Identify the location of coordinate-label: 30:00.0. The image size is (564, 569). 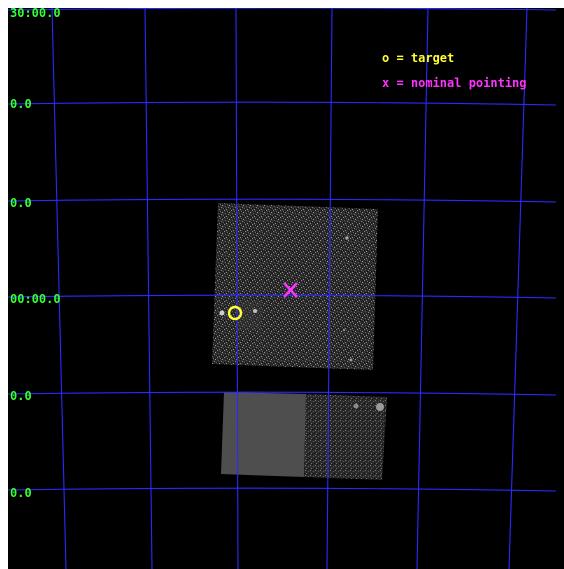
(35, 14).